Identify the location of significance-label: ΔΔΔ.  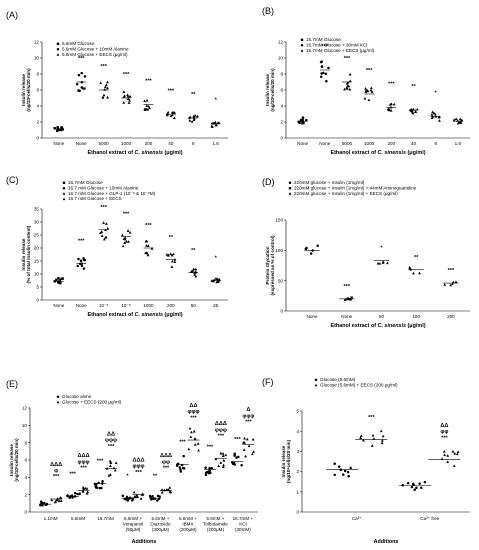
(221, 424).